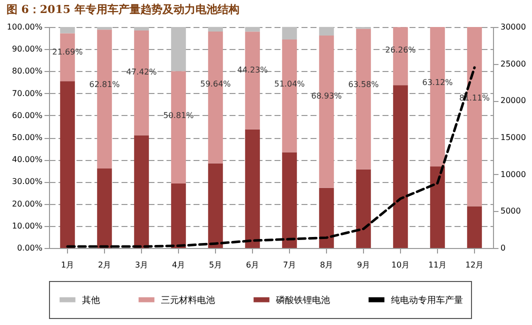  What do you see at coordinates (290, 84) in the screenshot?
I see `data-label: 51.04%` at bounding box center [290, 84].